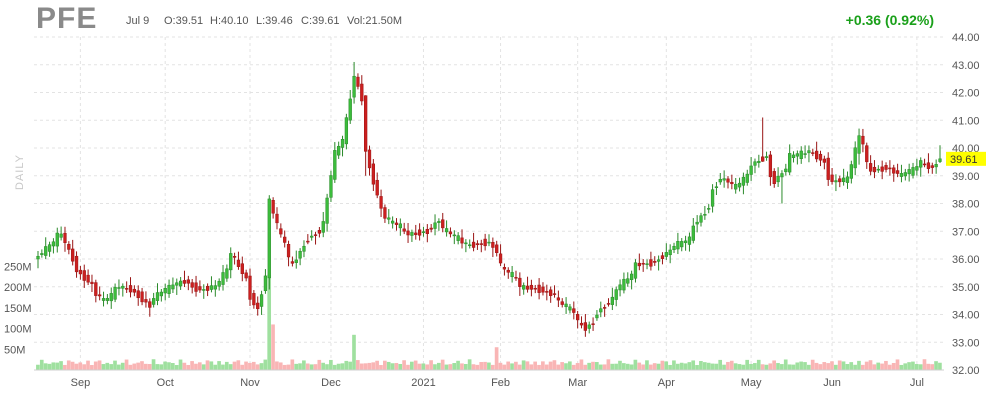  Describe the element at coordinates (966, 121) in the screenshot. I see `price-tick-label: 41.00` at that location.